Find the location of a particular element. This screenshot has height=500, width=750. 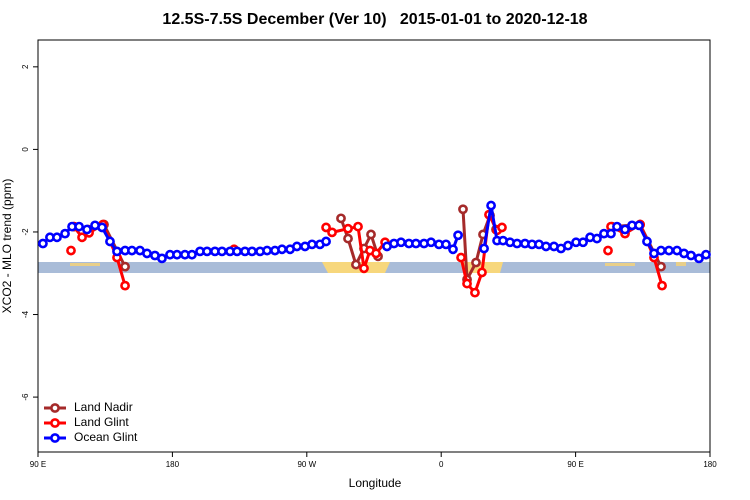

y-tick-label: -2 is located at coordinates (25, 232).